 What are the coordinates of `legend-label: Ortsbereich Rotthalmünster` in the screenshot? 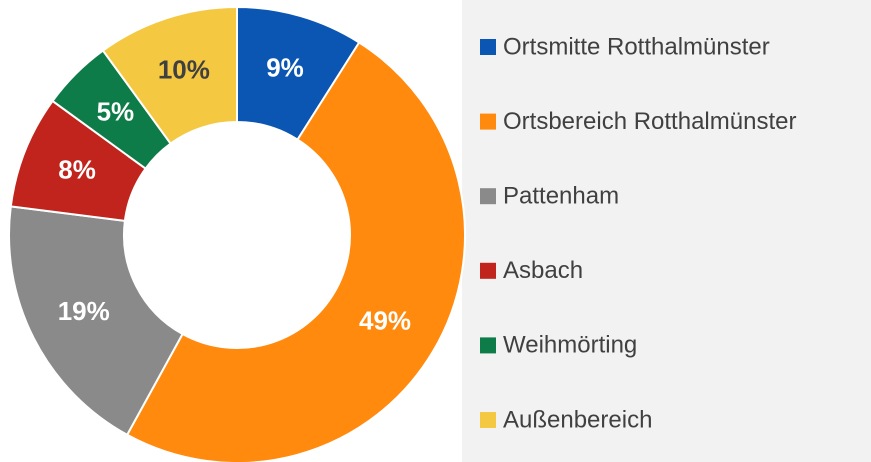 It's located at (649, 121).